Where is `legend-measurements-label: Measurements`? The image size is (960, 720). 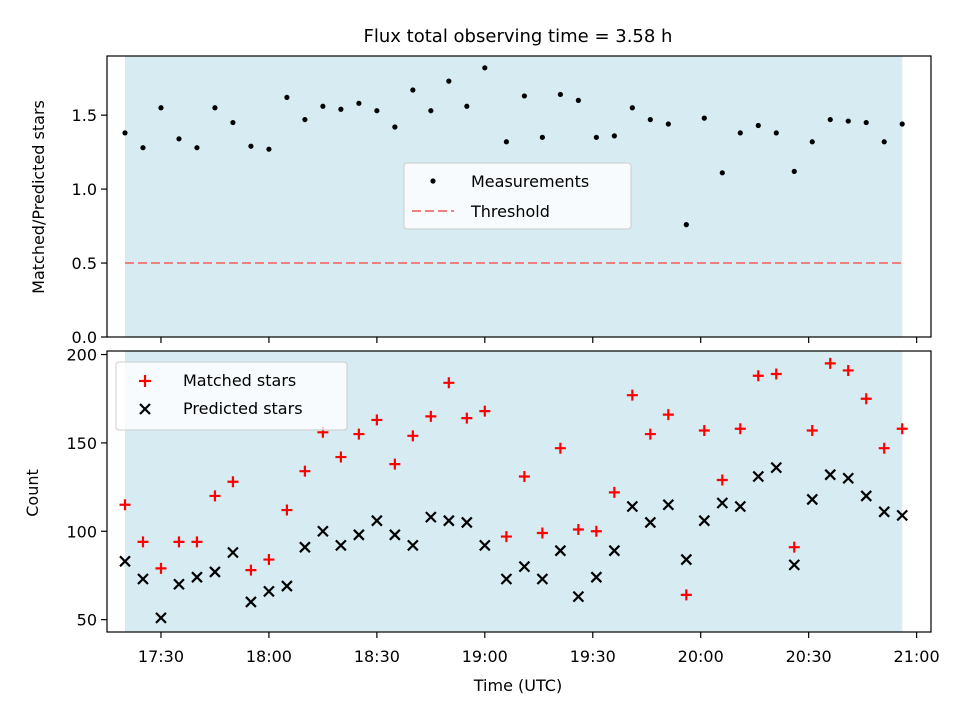
legend-measurements-label: Measurements is located at coordinates (530, 181).